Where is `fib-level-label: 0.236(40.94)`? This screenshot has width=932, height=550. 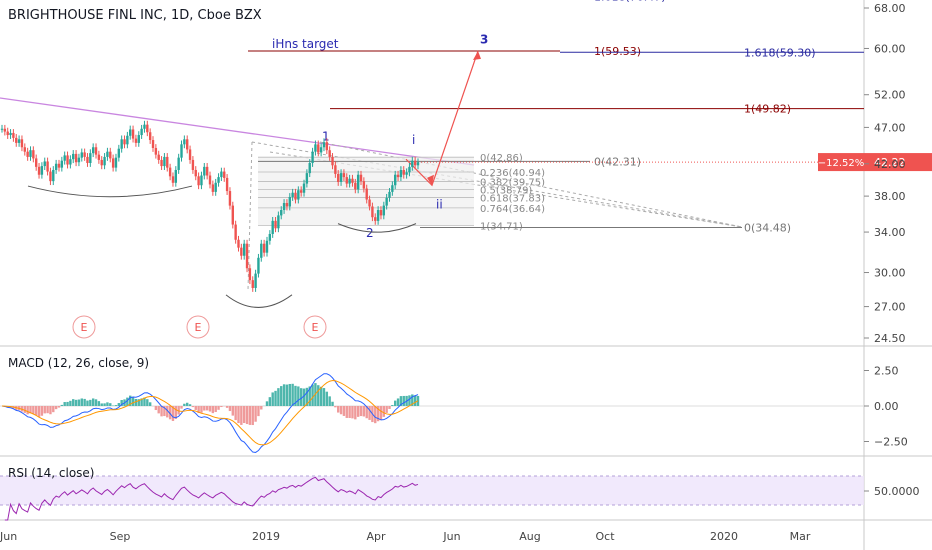
fib-level-label: 0.236(40.94) is located at coordinates (512, 173).